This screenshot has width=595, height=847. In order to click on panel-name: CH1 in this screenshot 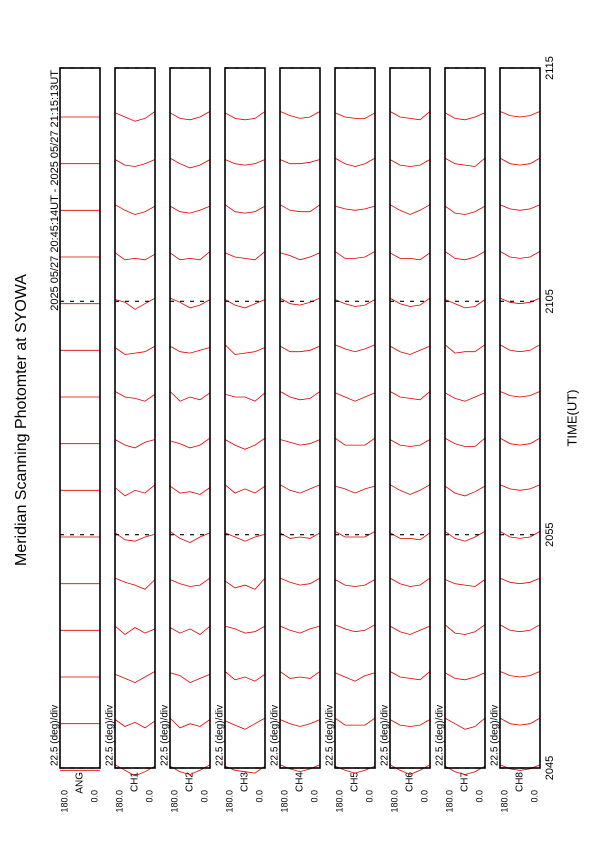, I will do `click(135, 782)`.